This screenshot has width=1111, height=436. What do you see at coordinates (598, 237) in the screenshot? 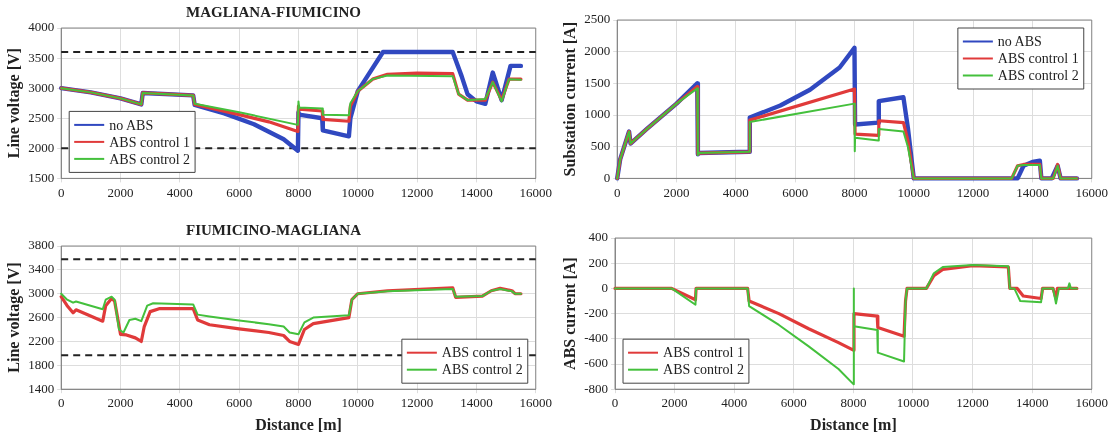
I see `y-tick-label: 400` at bounding box center [598, 237].